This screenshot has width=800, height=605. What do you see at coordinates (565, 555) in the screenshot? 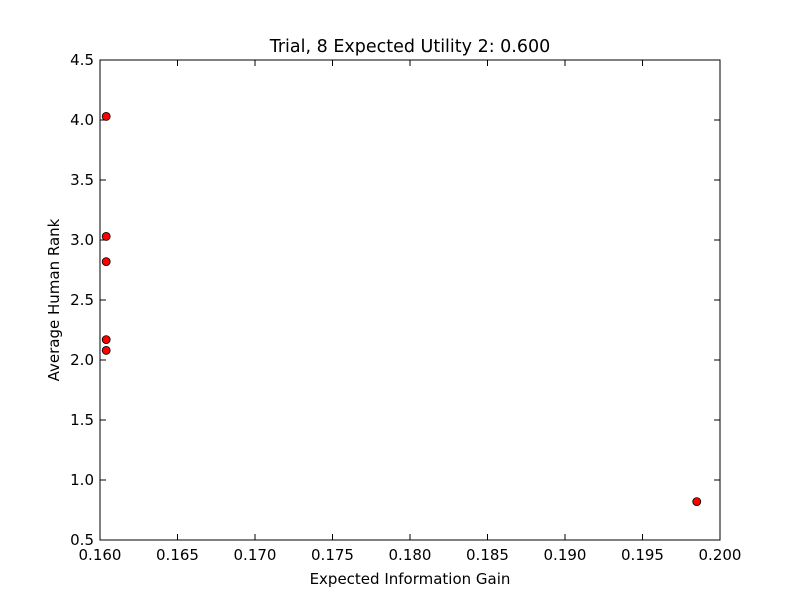
I see `x-tick-label: 0.190` at bounding box center [565, 555].